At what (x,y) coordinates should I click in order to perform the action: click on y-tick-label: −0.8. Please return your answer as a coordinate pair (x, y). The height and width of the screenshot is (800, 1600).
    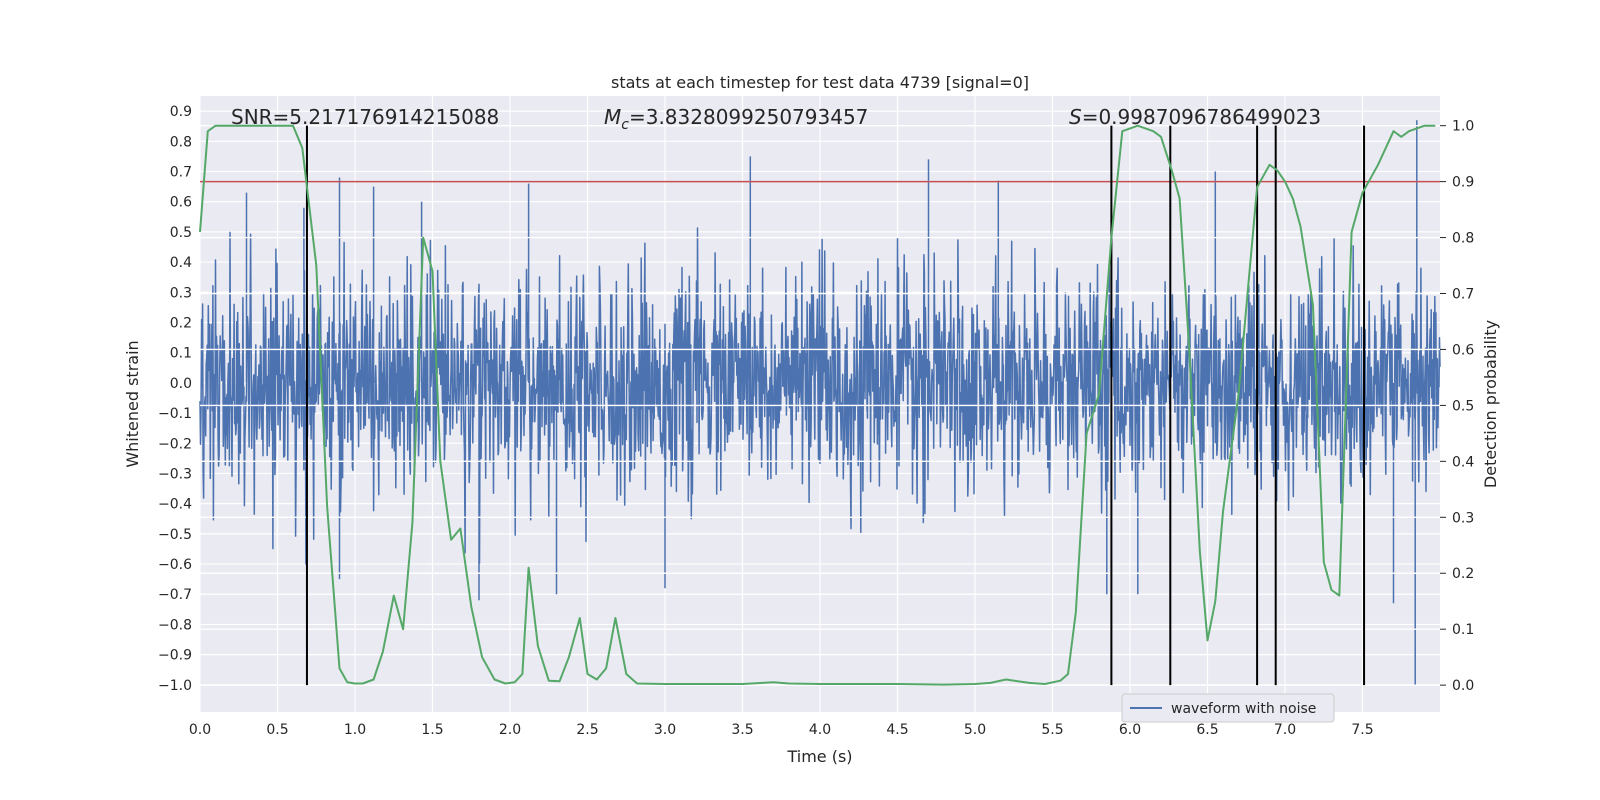
    Looking at the image, I should click on (175, 625).